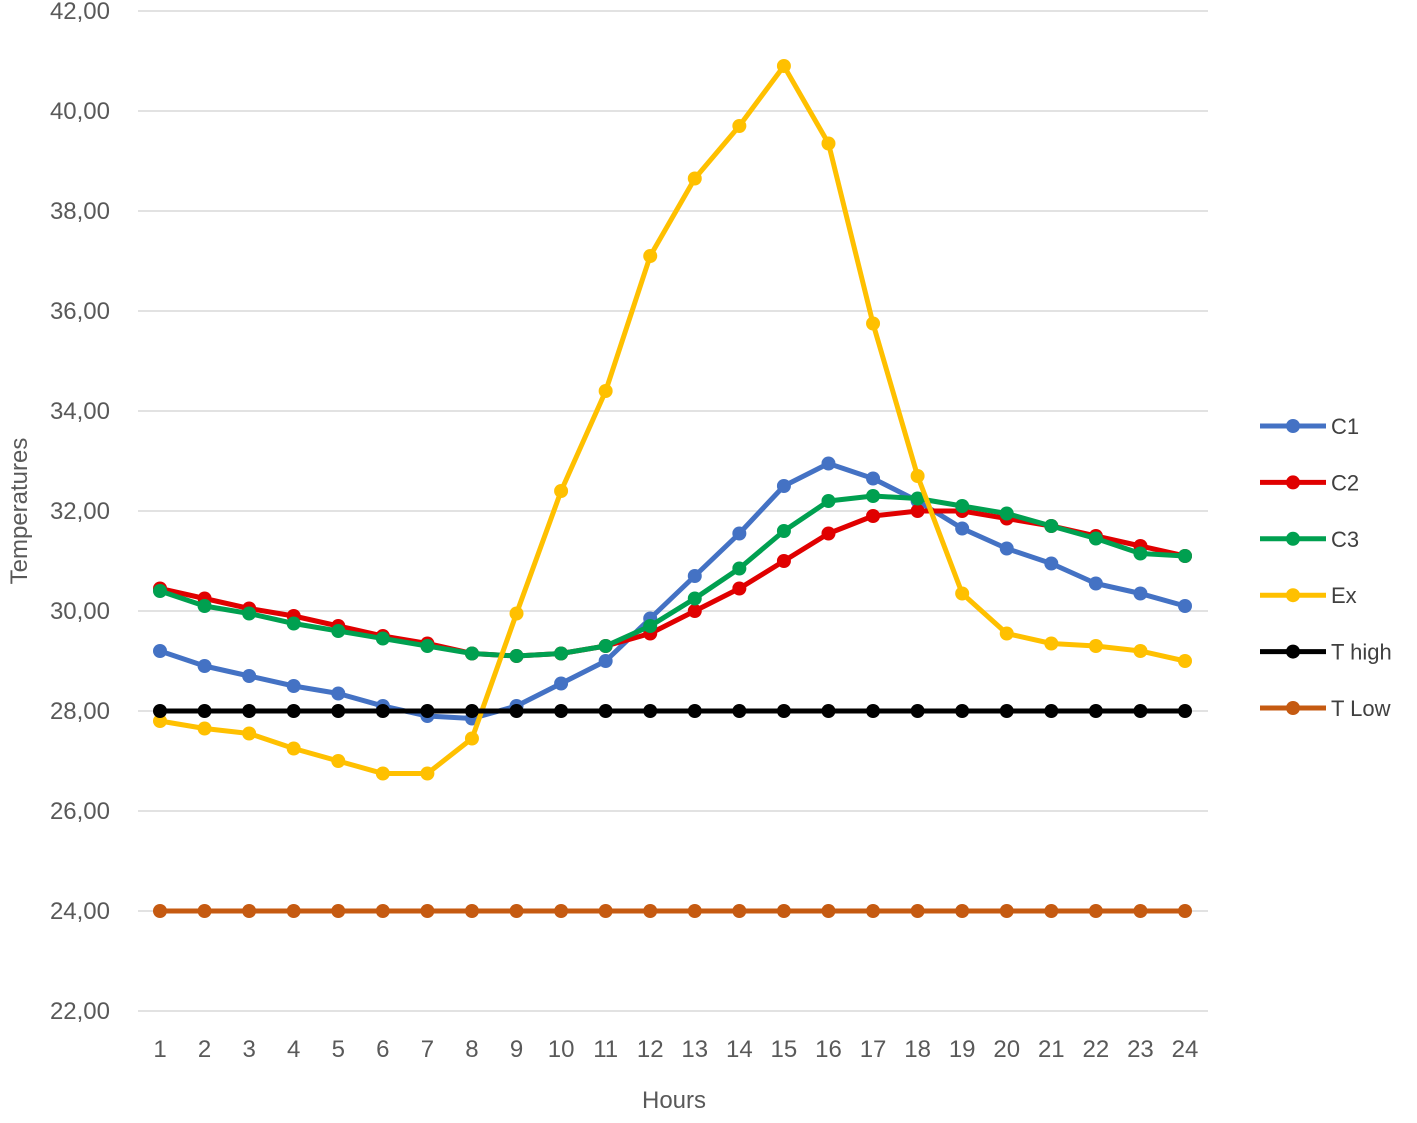  Describe the element at coordinates (1326, 652) in the screenshot. I see `legend-item: T high` at that location.